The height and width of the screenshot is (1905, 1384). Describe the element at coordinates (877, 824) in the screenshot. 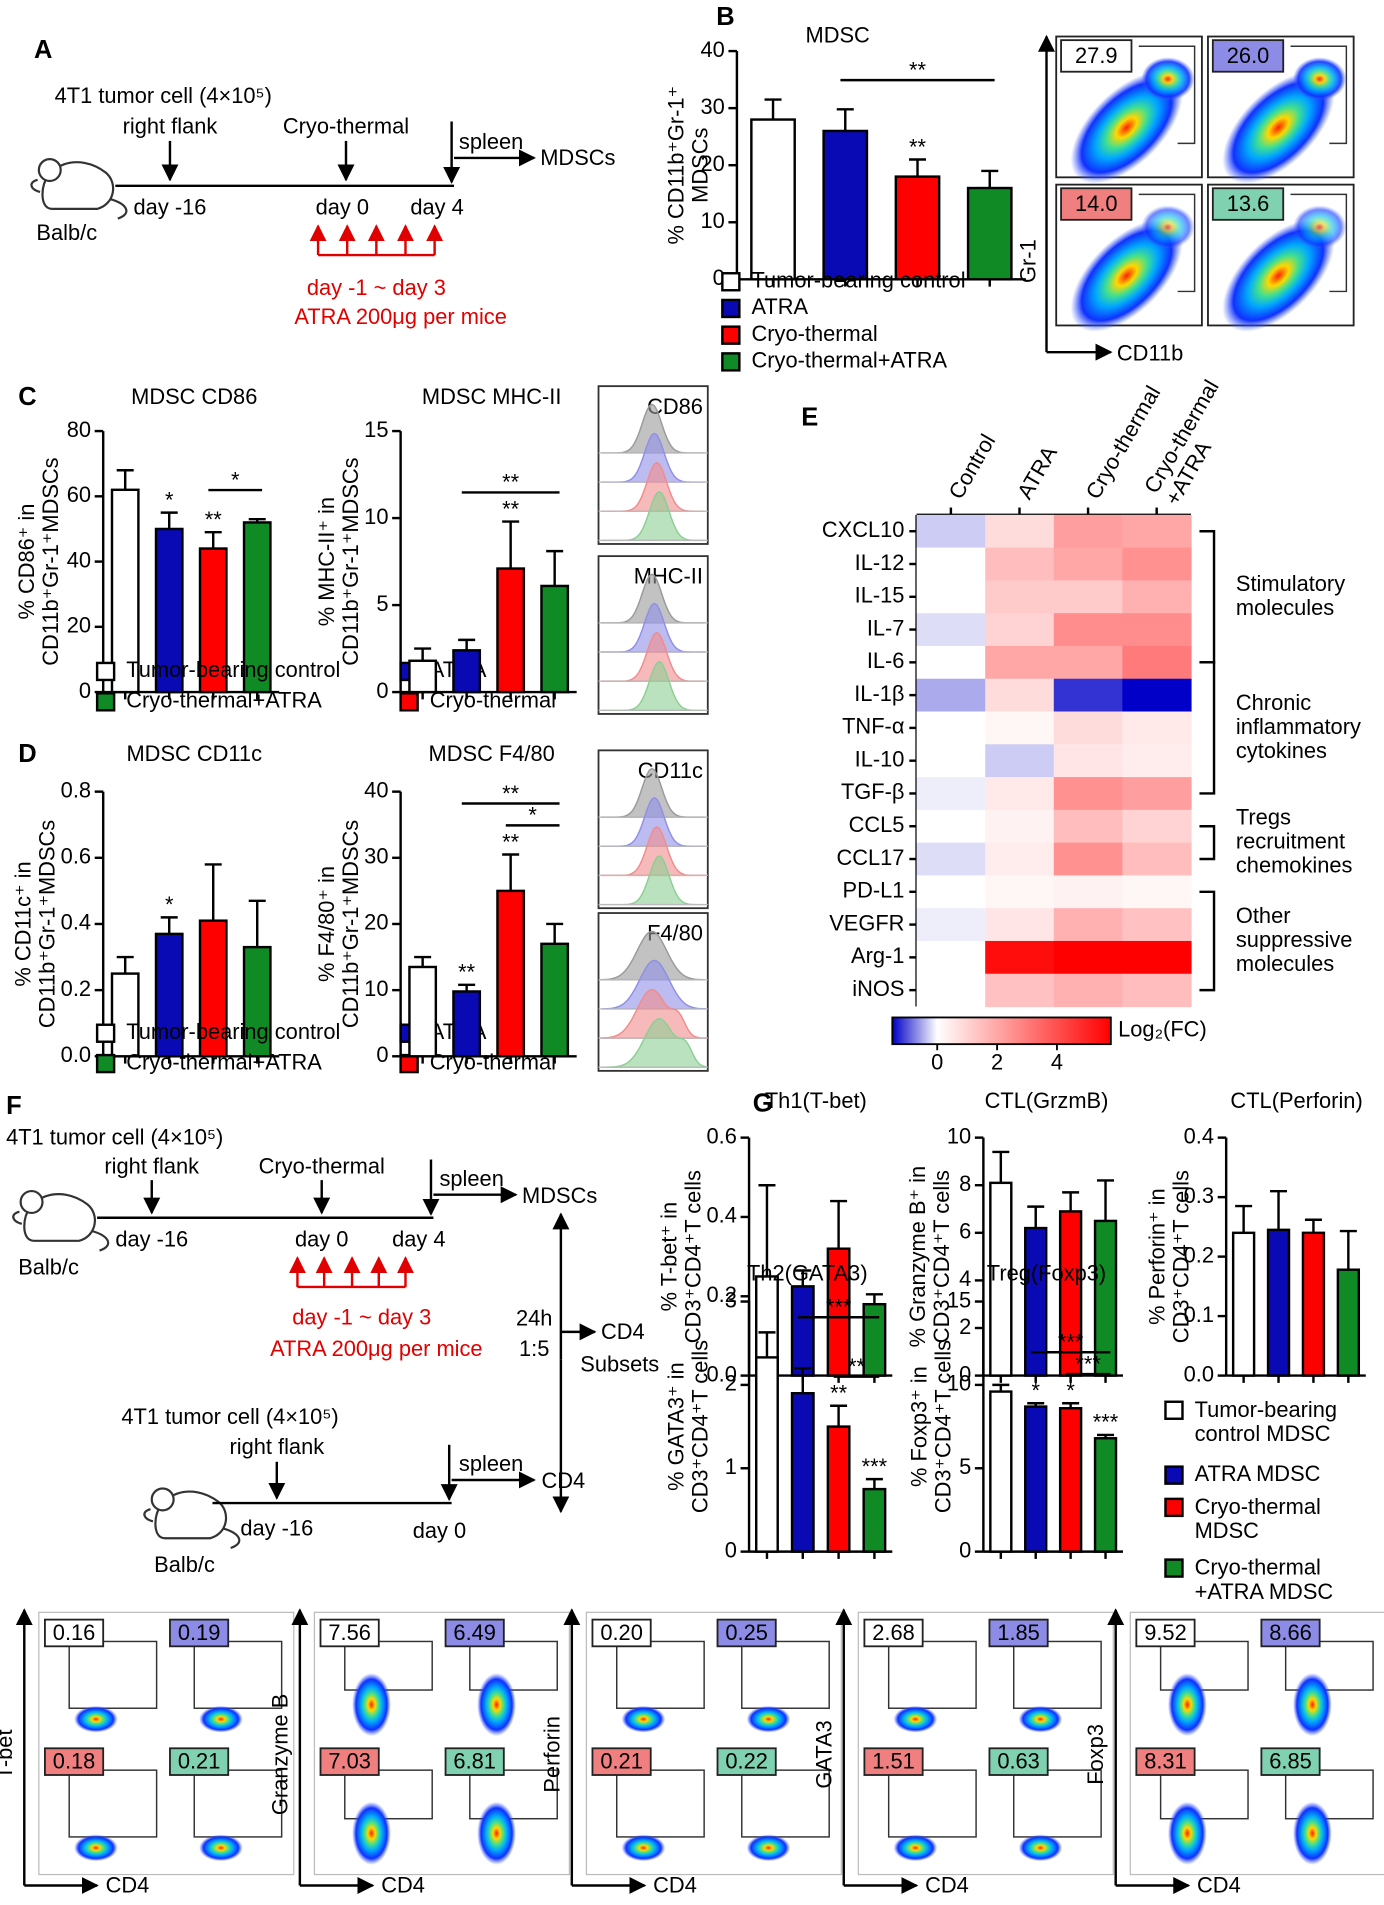

I see `row-label: CCL5` at that location.